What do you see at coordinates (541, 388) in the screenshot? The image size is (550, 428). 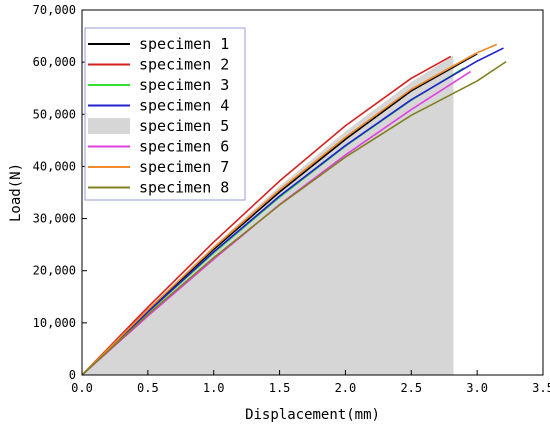 I see `x-tick-label: 3.5` at bounding box center [541, 388].